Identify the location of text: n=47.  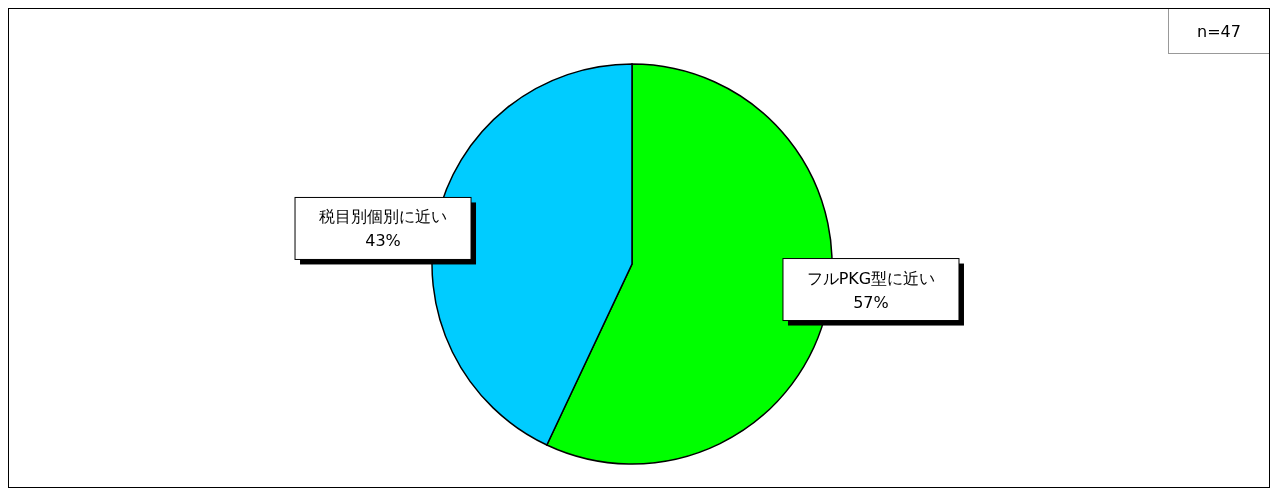
(1218, 31).